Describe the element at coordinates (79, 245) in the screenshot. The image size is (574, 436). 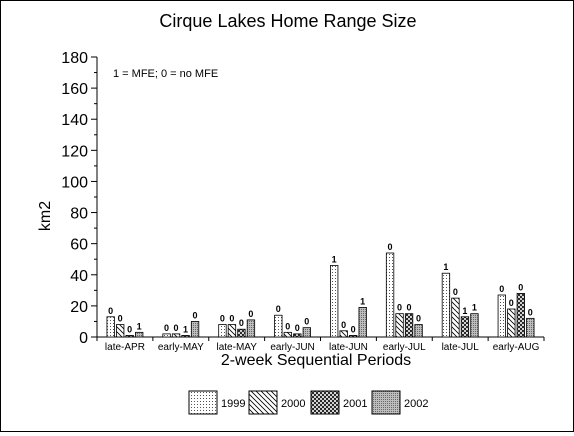
I see `y-tick-label: 60` at that location.